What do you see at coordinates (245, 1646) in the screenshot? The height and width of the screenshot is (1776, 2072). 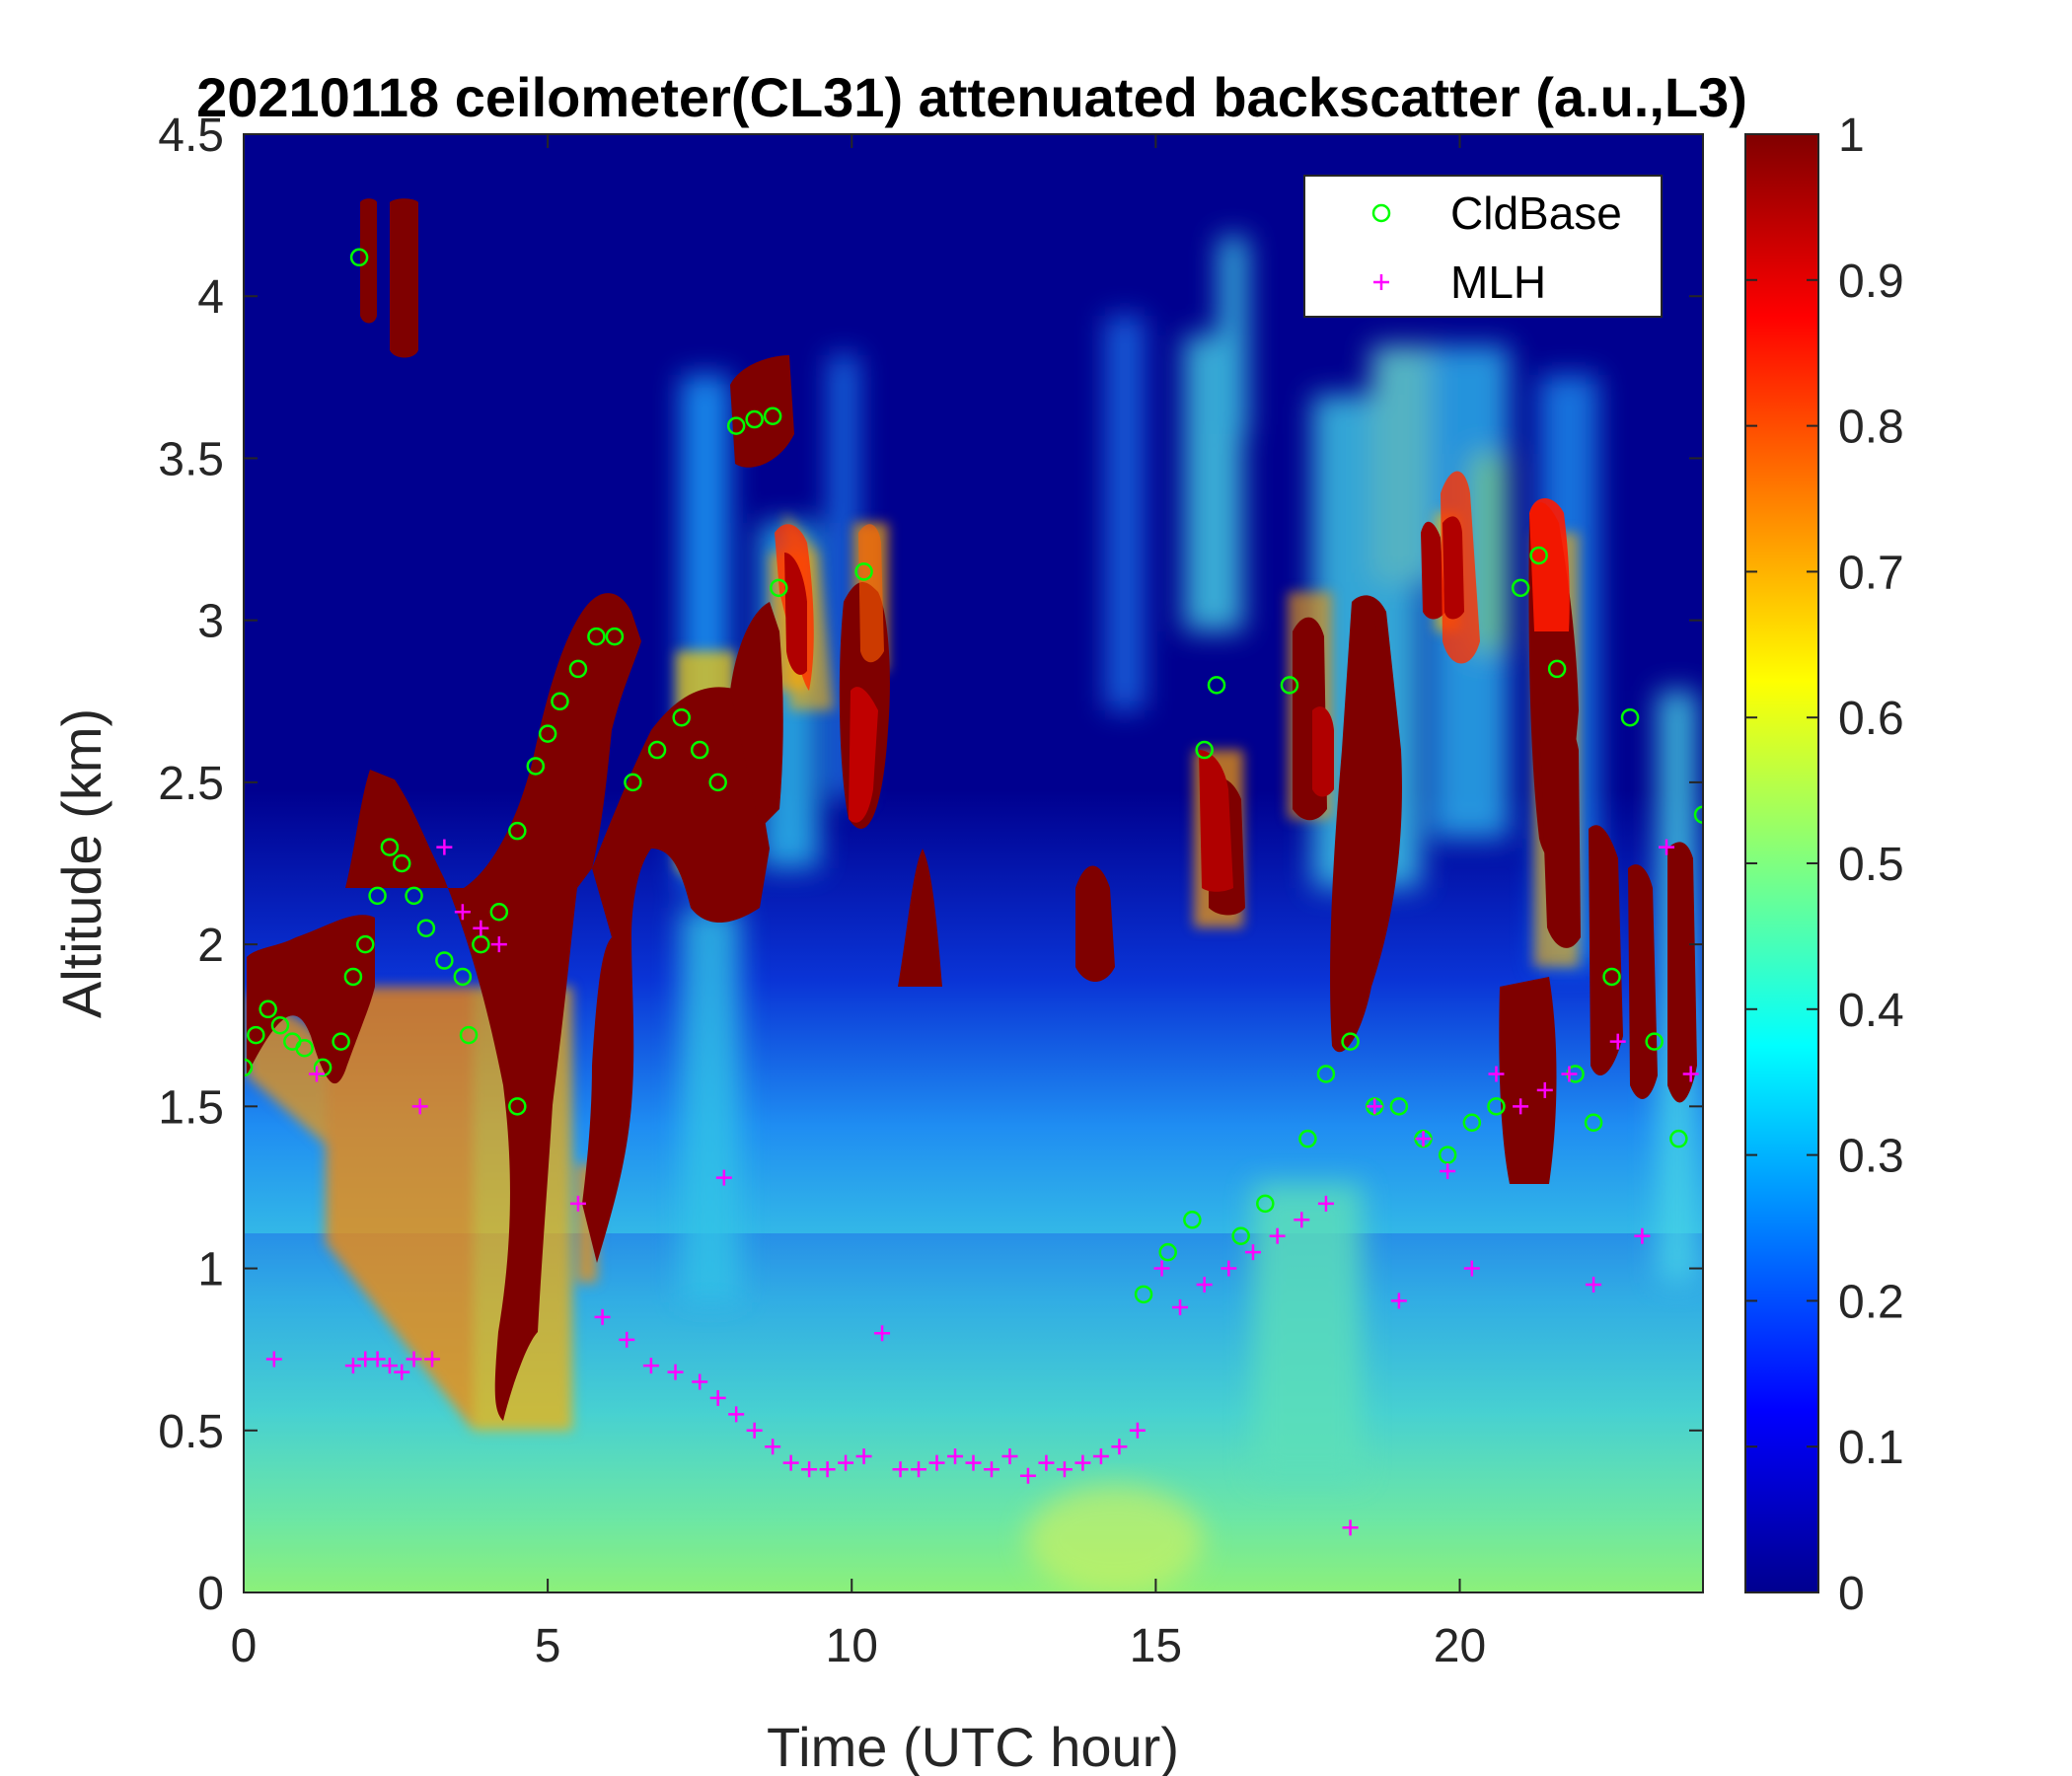 I see `x-tick-label: 0` at bounding box center [245, 1646].